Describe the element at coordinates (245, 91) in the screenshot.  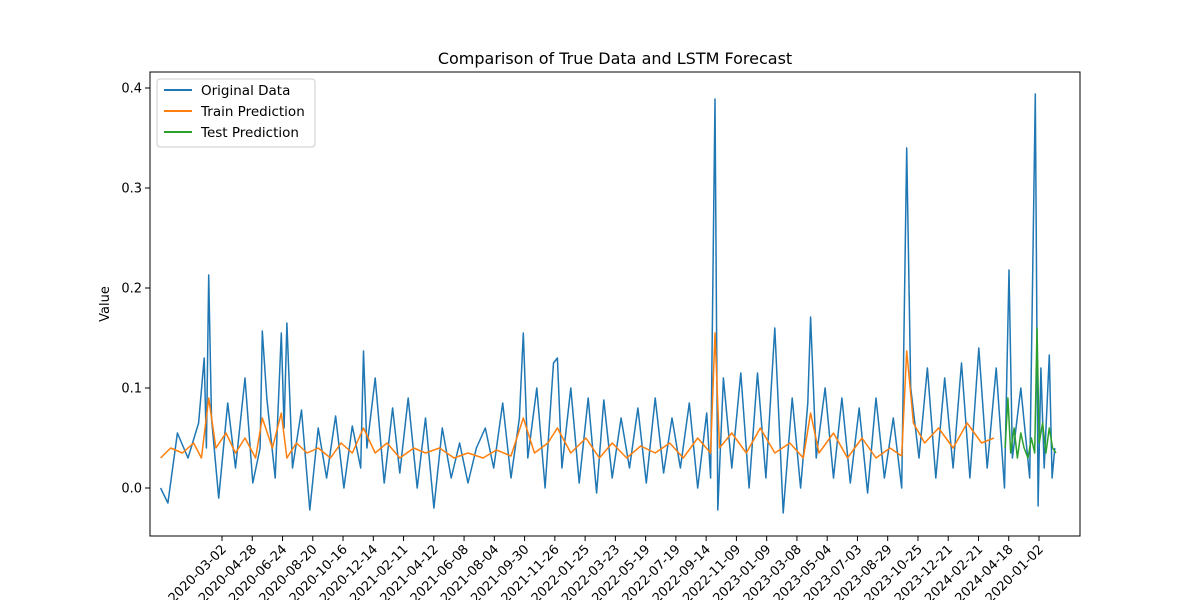
I see `legend-label: Original Data` at that location.